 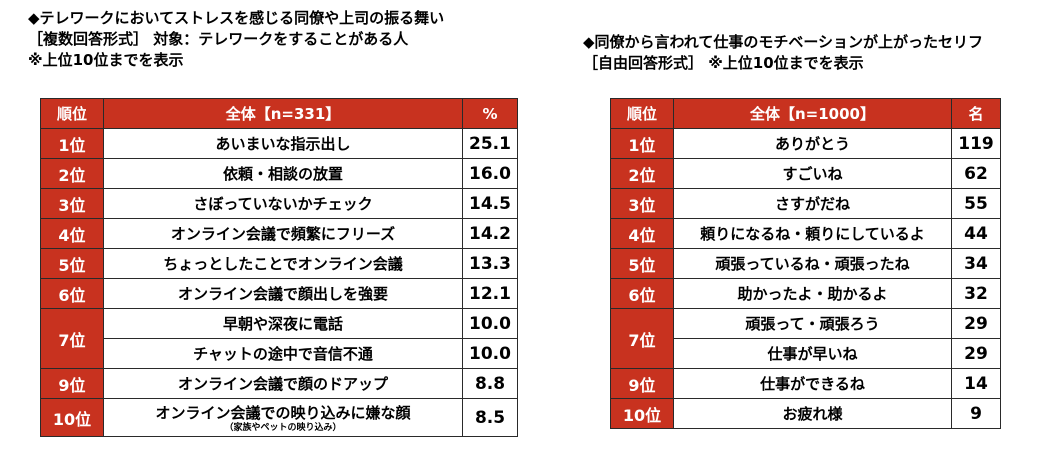 I want to click on table-row: 5位 ちょっとしたことでオンライン会議 13.3, so click(x=279, y=263).